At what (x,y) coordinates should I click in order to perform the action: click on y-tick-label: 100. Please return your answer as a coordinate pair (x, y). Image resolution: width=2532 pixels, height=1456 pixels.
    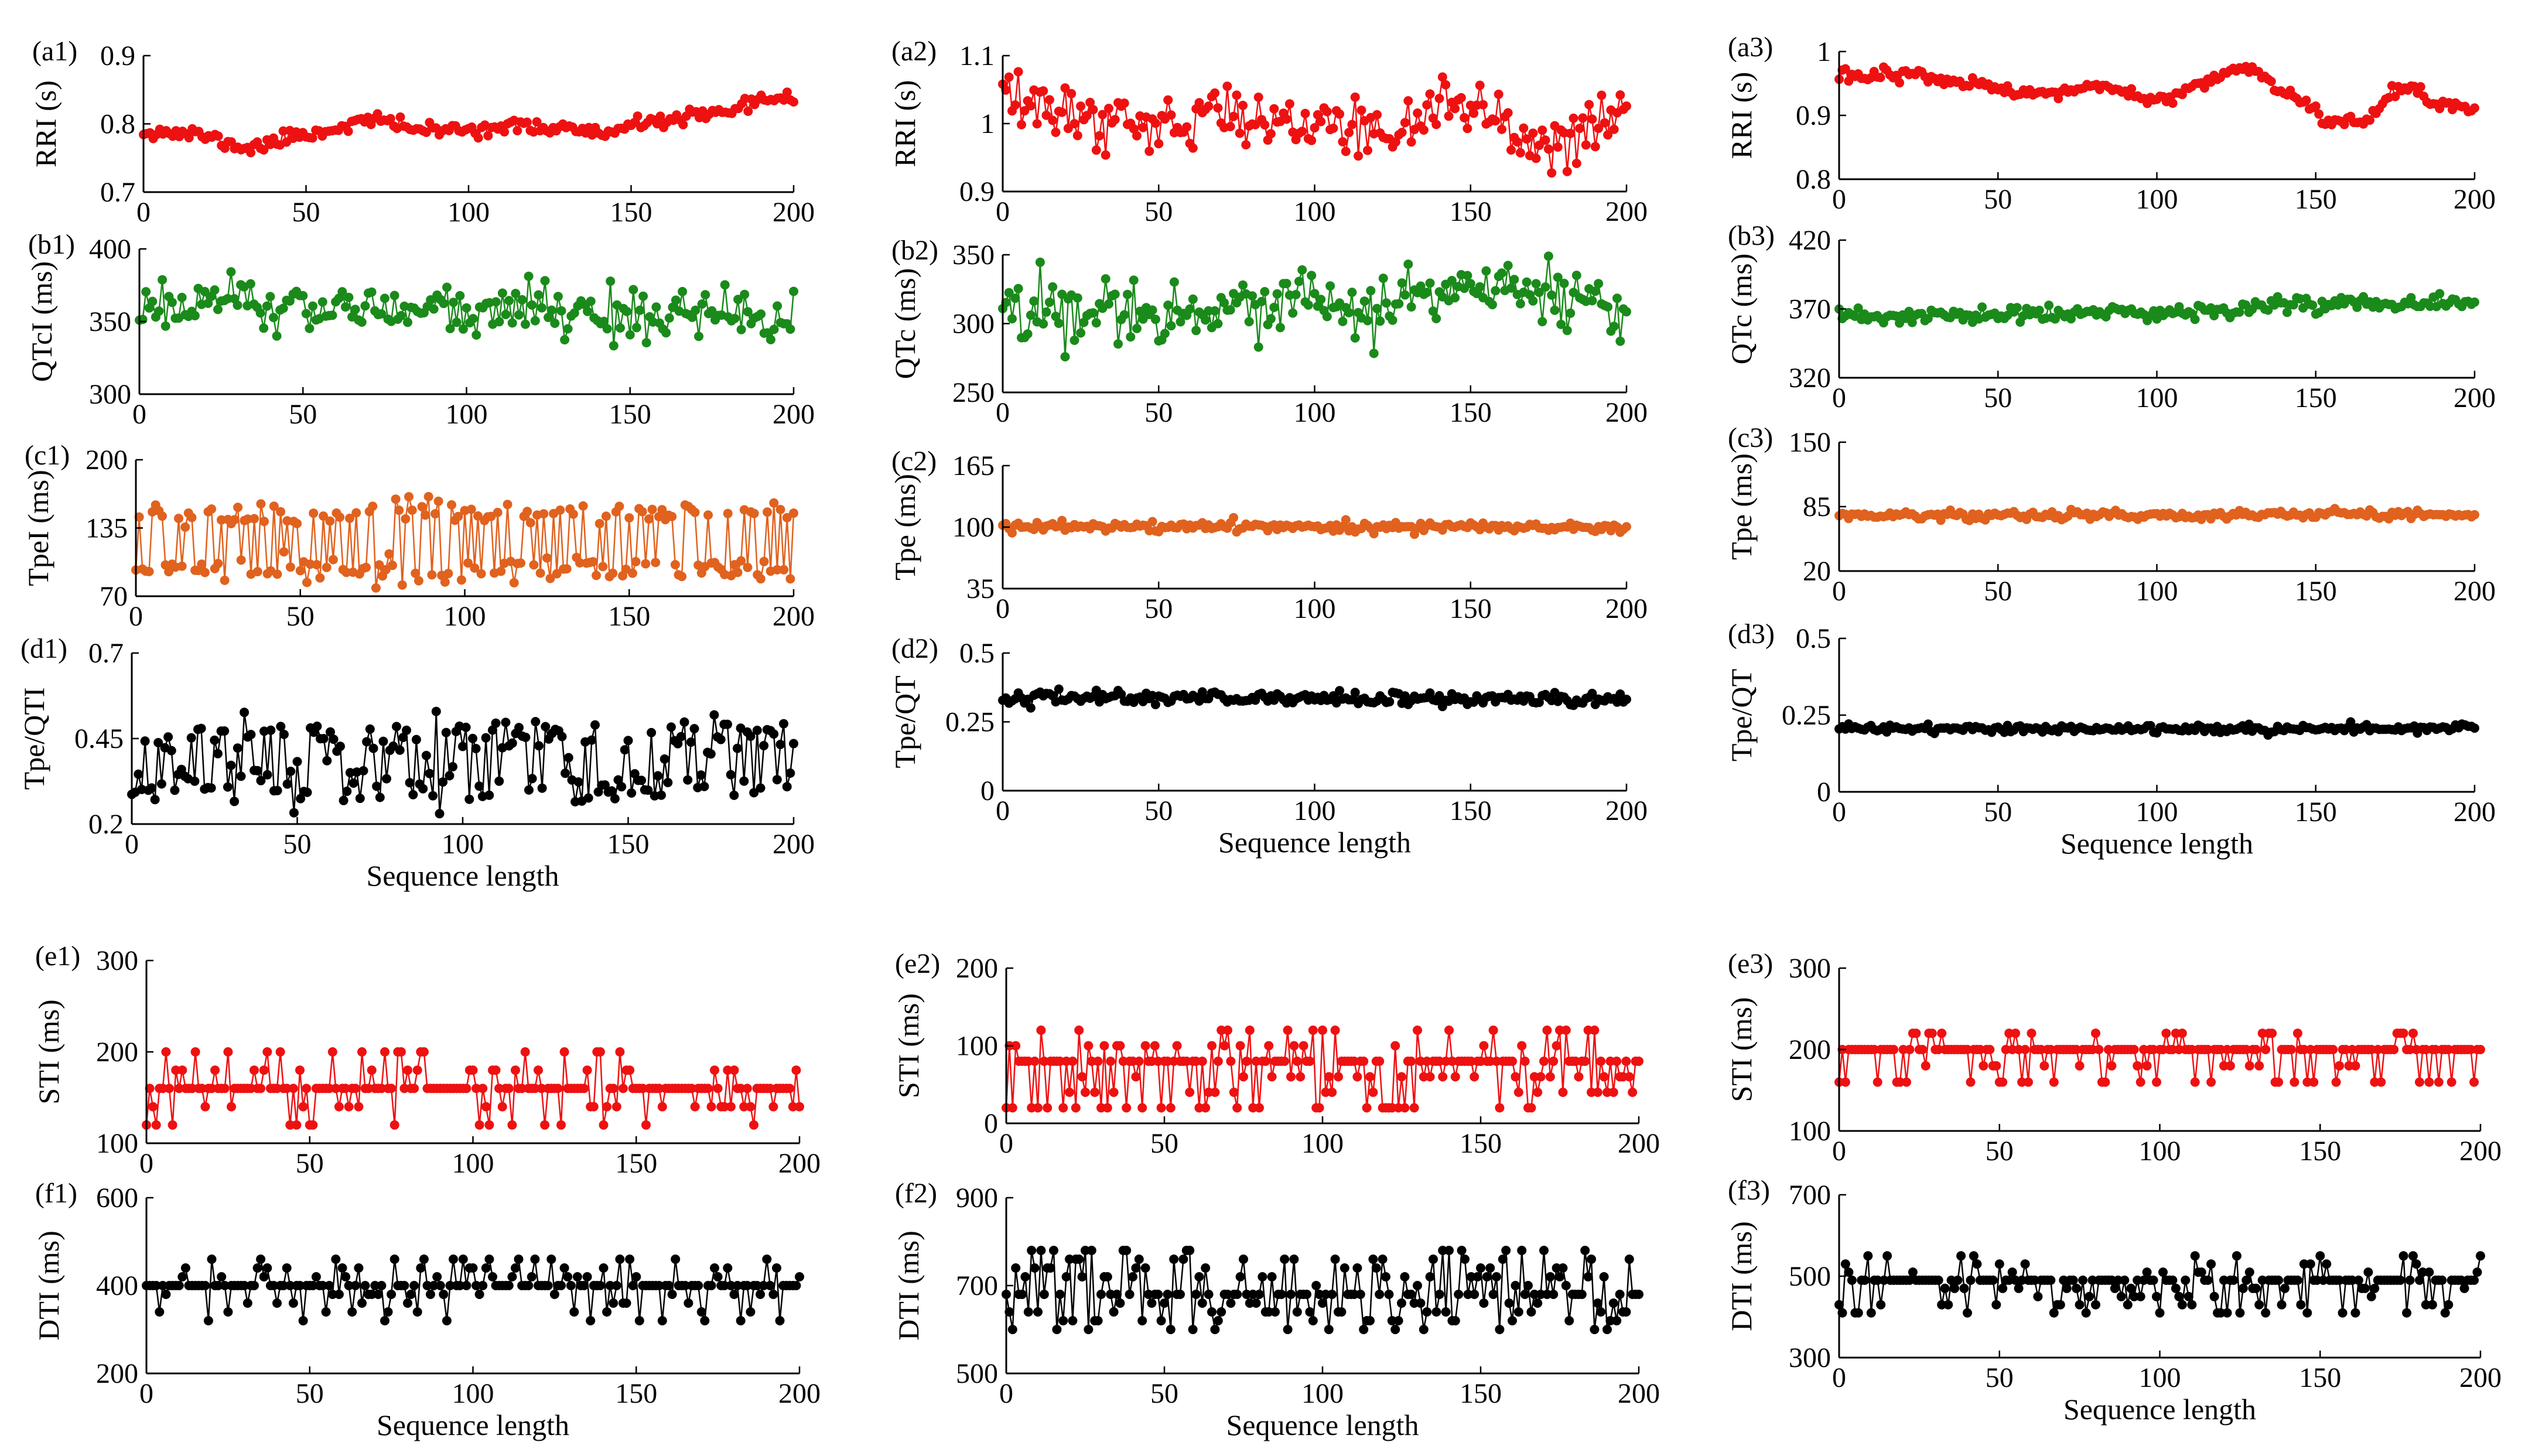
    Looking at the image, I should click on (977, 1046).